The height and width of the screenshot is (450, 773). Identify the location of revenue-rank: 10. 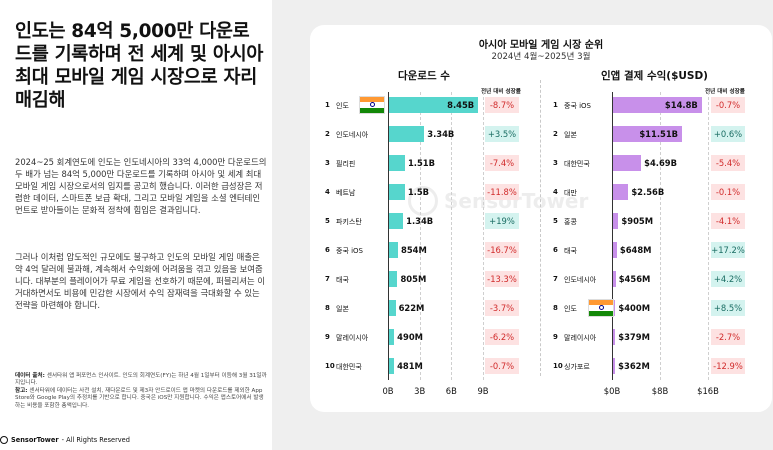
(558, 366).